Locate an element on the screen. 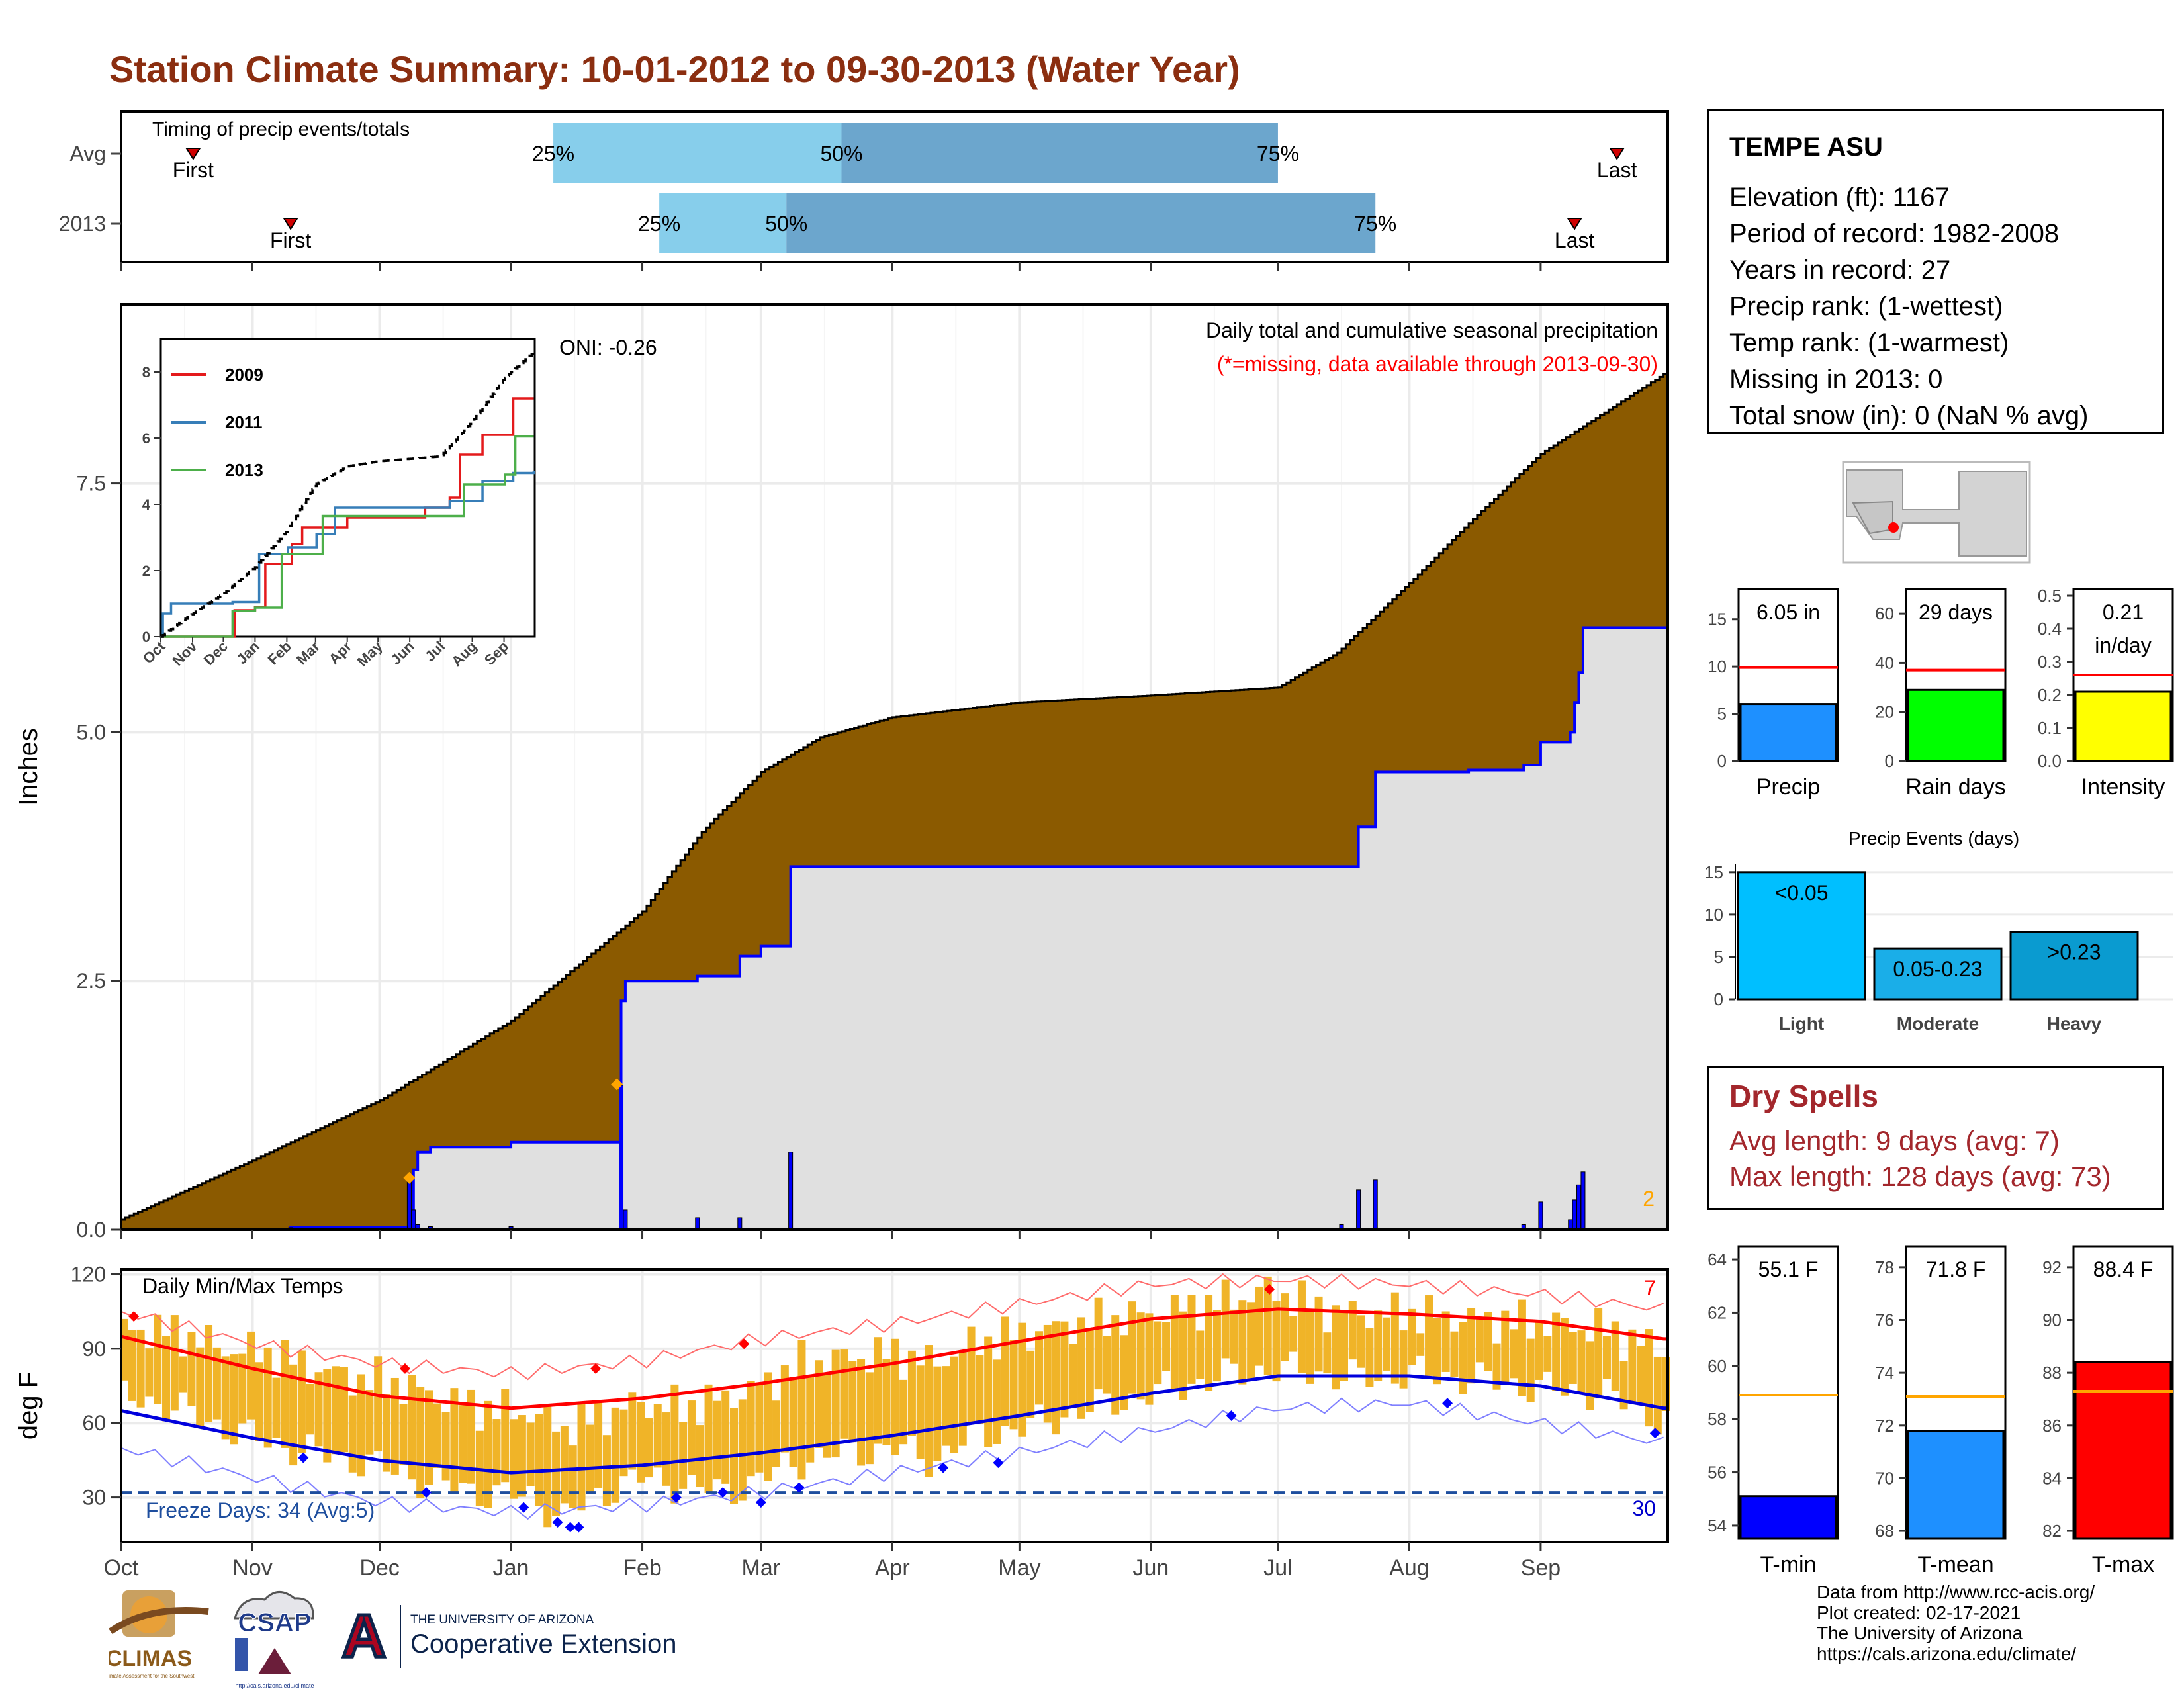  dry-spells-avg: Avg length: 9 days (avg: 7) is located at coordinates (1894, 1140).